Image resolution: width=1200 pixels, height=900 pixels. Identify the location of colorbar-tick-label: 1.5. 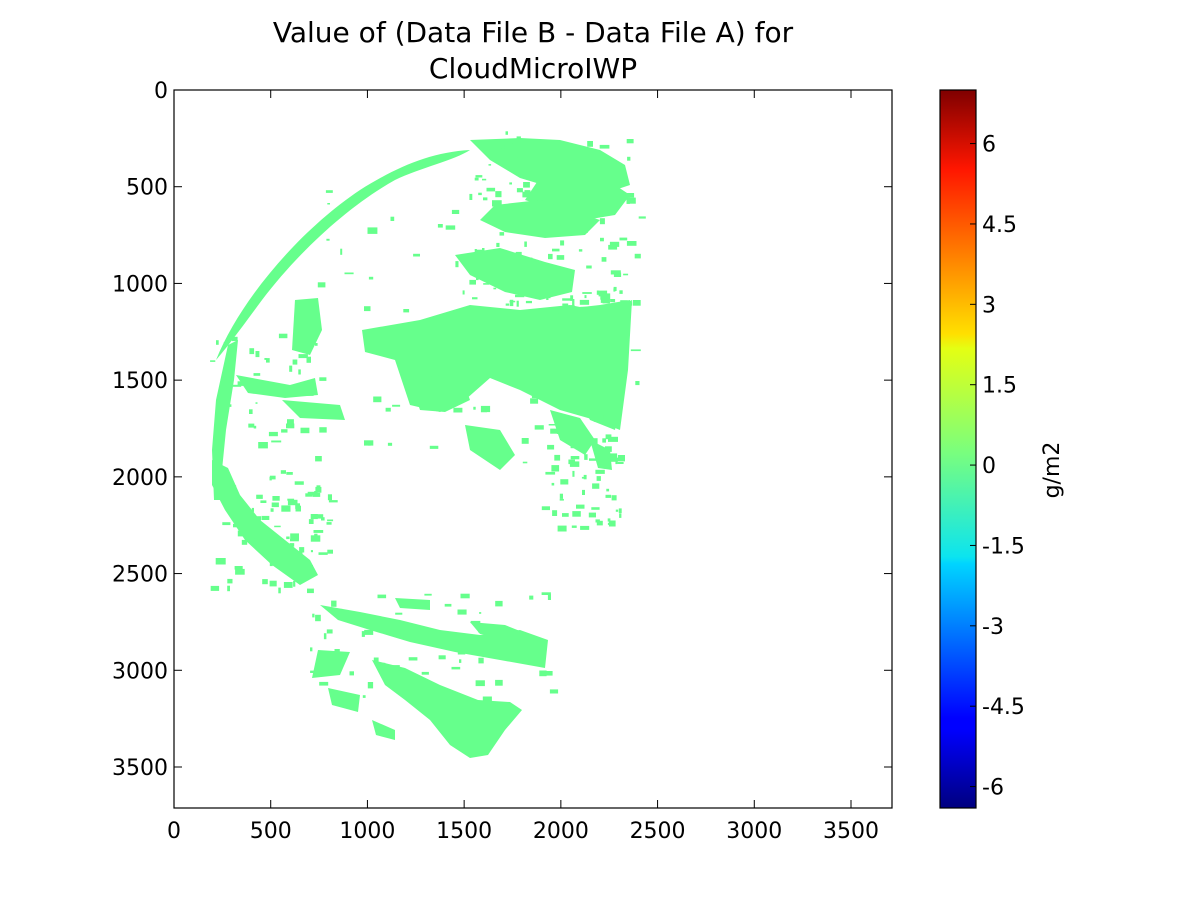
(999, 386).